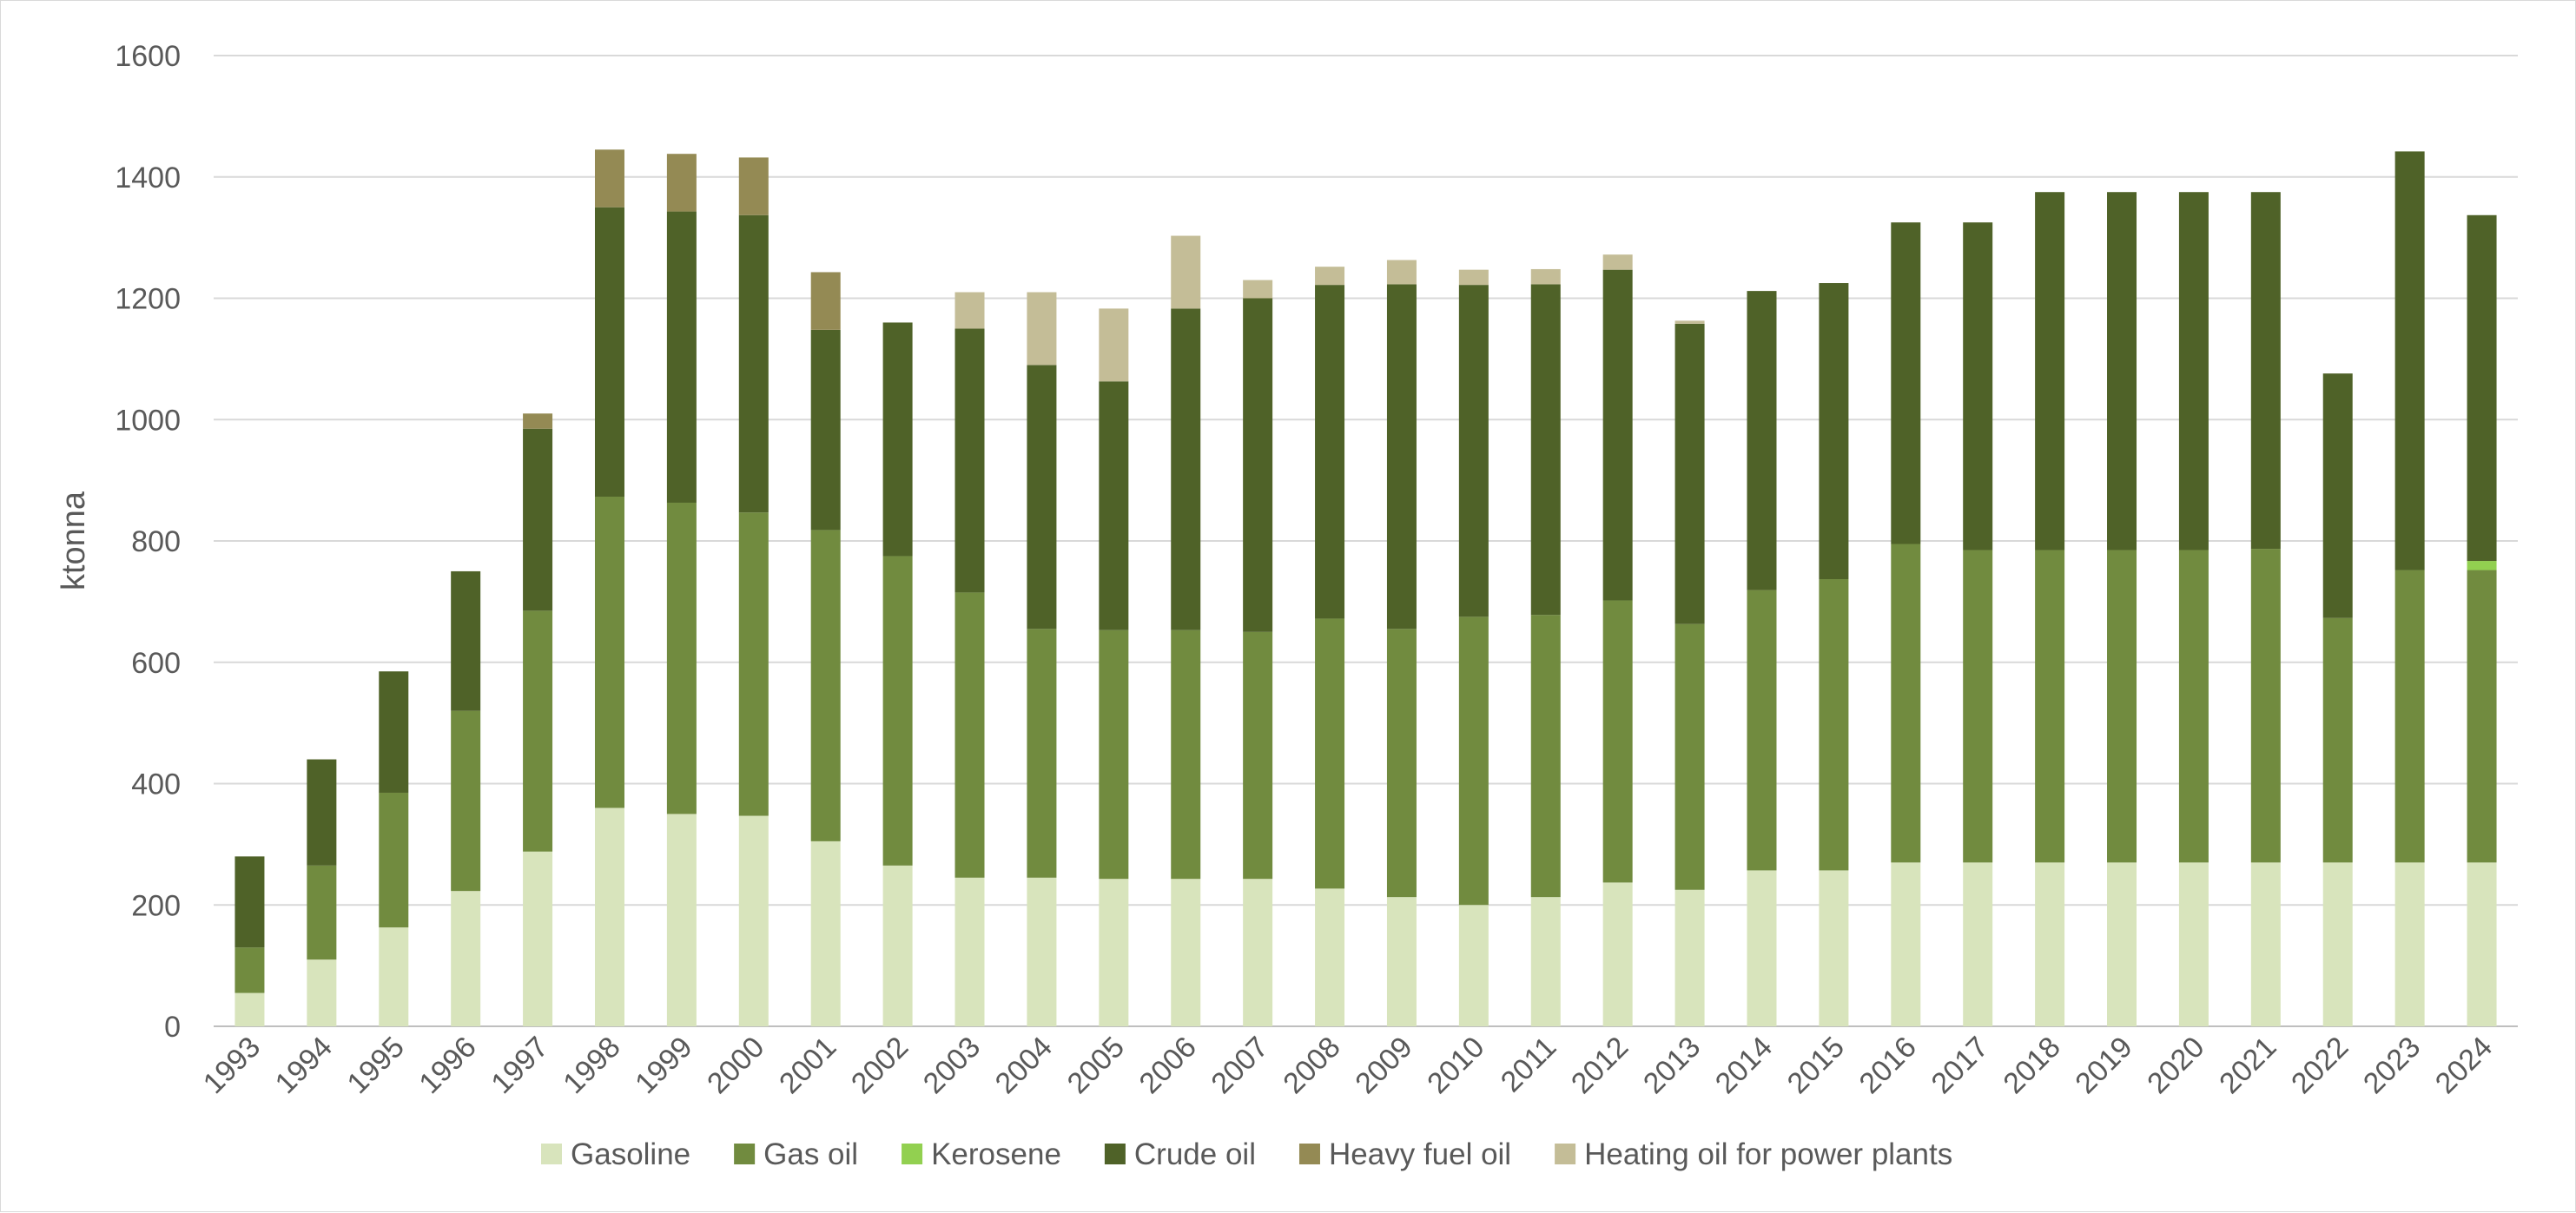  I want to click on y-tick-label: 800, so click(156, 541).